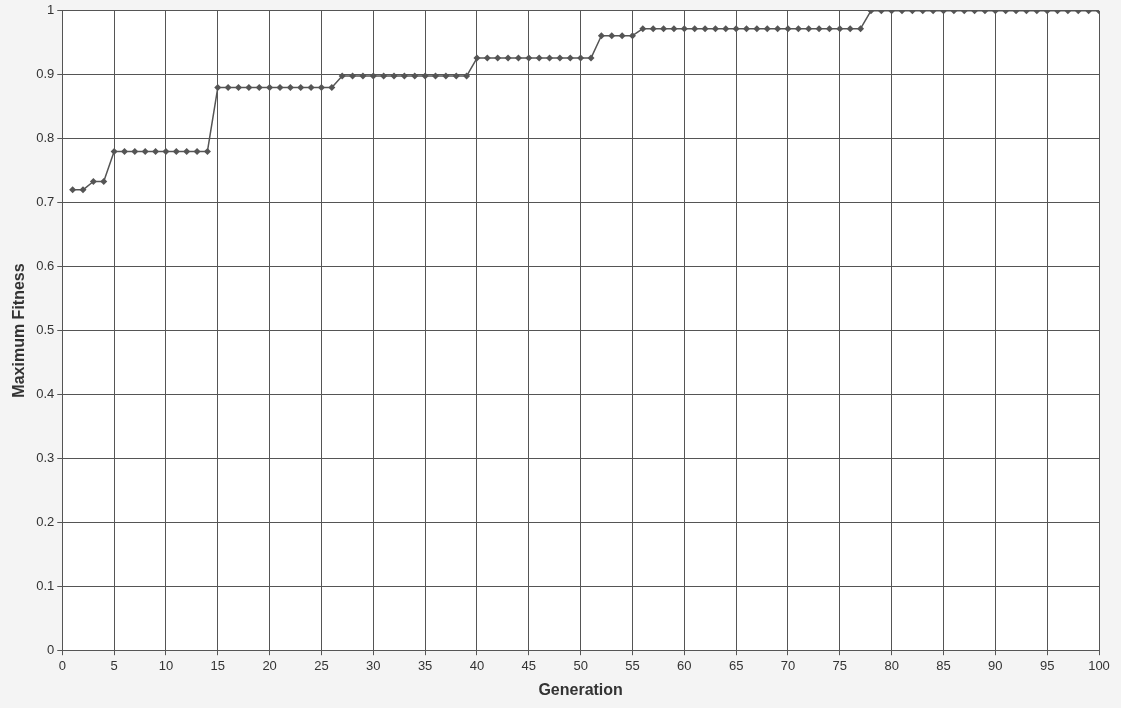  I want to click on y-tick-label: 0.8, so click(45, 138).